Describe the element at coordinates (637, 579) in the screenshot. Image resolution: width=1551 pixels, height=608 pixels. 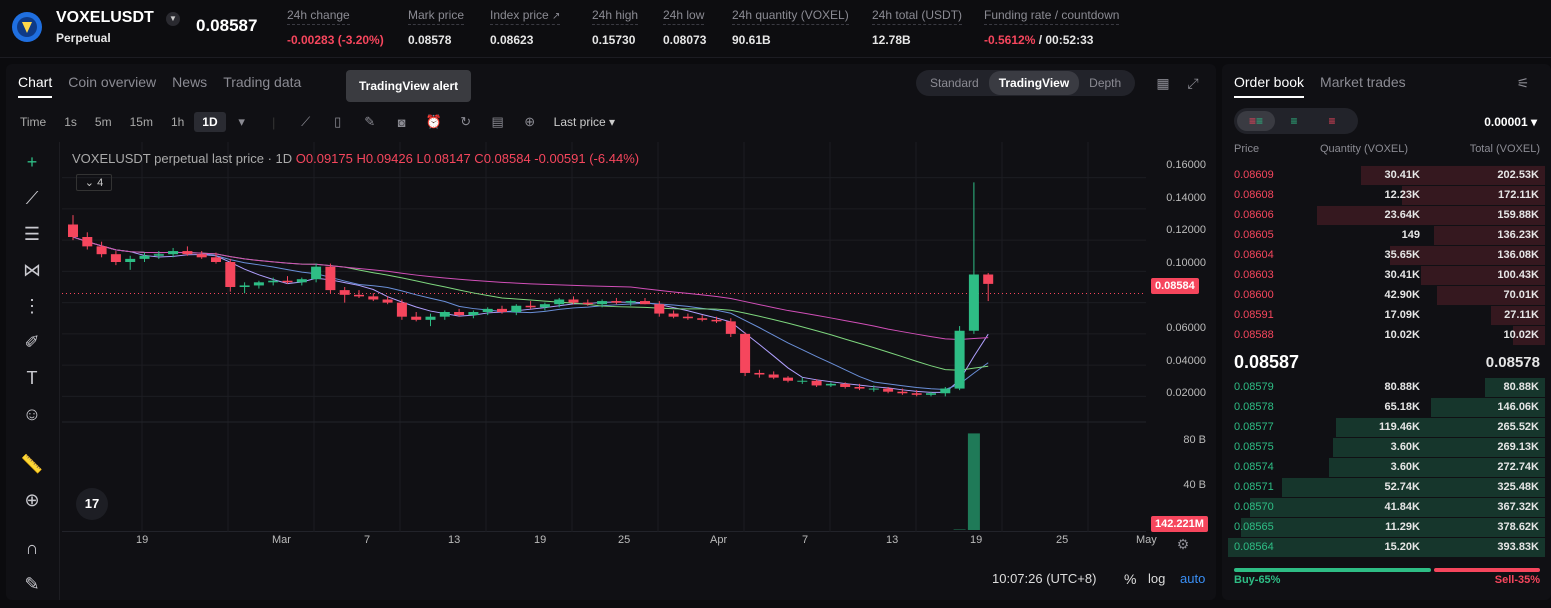
I see `chart-footer: 10:07:26 (UTC+8) % log auto` at that location.